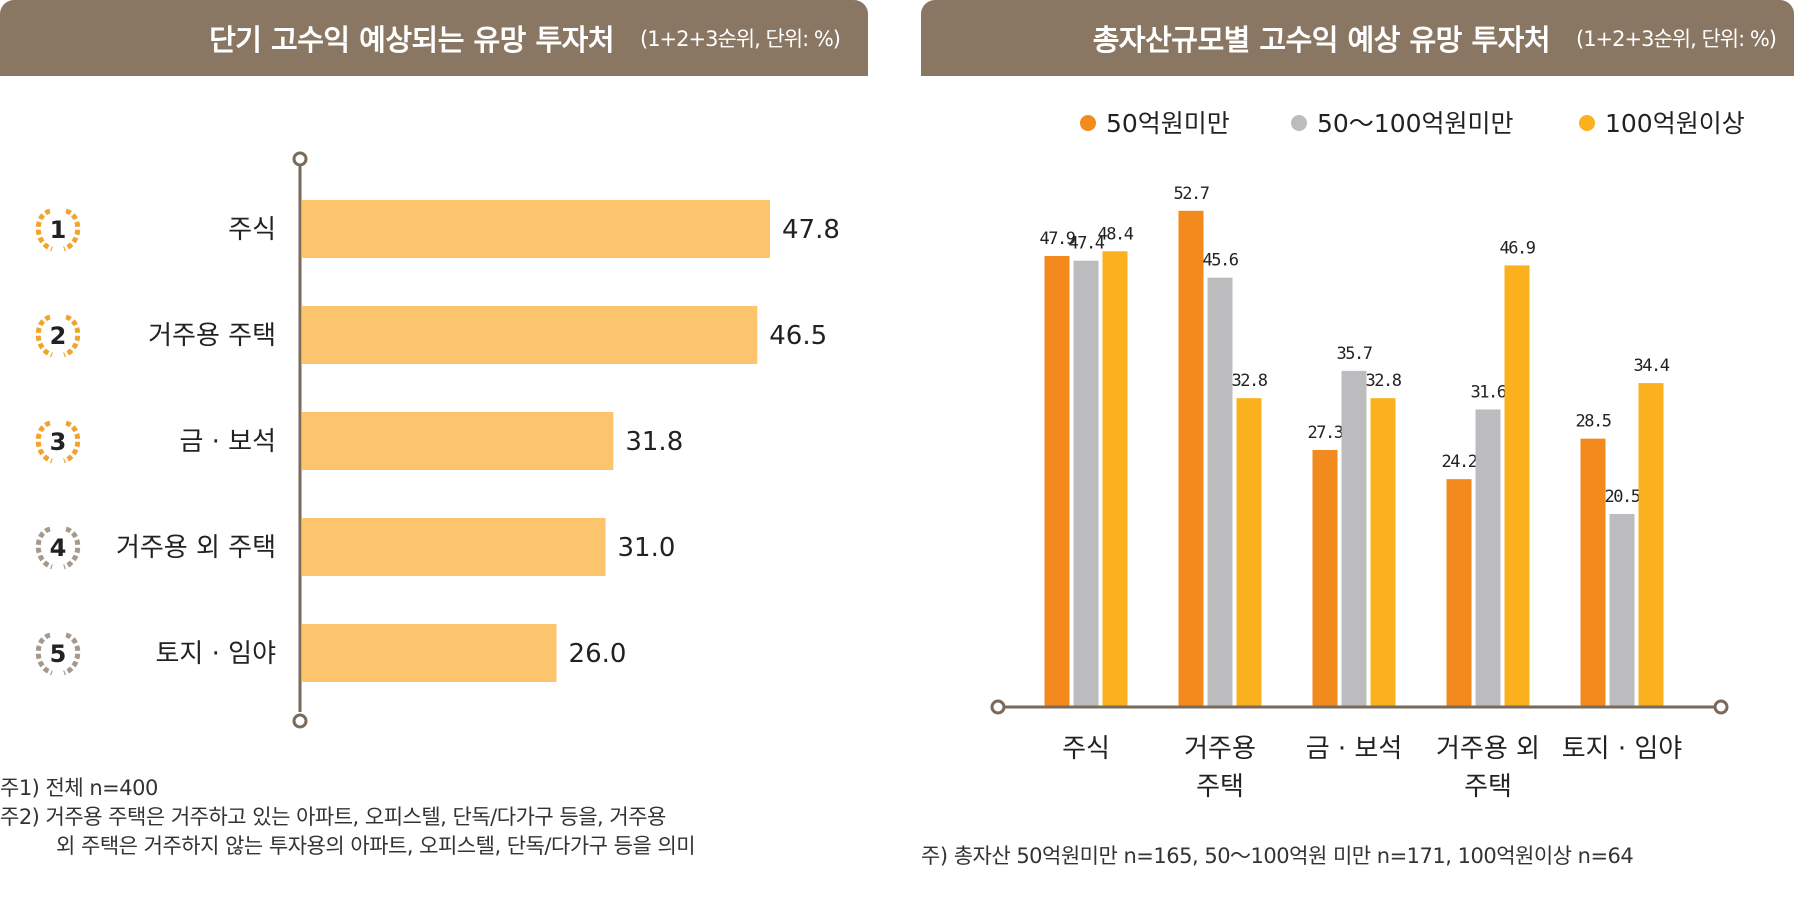 The image size is (1794, 901). Describe the element at coordinates (1721, 707) in the screenshot. I see `axis-end-right` at that location.